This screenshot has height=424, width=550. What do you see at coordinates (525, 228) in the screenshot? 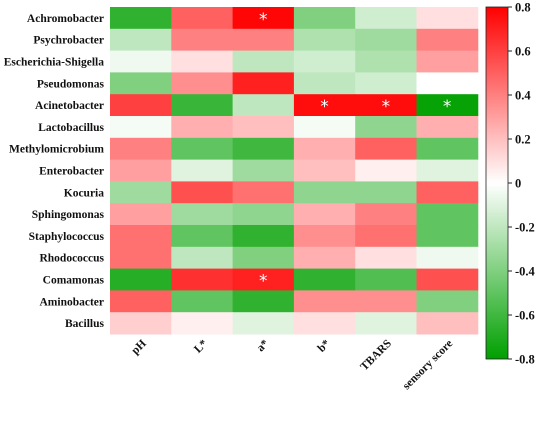
I see `colorbar-tick-label: -0.2` at bounding box center [525, 228].